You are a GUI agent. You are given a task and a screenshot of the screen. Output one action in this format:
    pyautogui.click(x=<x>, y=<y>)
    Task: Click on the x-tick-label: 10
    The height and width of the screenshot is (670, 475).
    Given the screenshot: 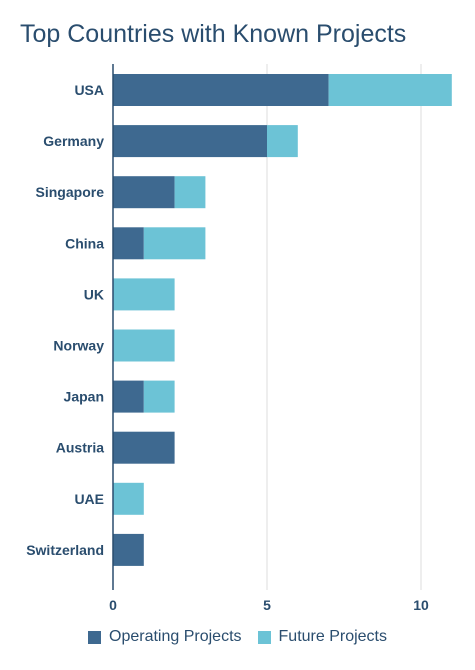 What is the action you would take?
    pyautogui.click(x=421, y=605)
    